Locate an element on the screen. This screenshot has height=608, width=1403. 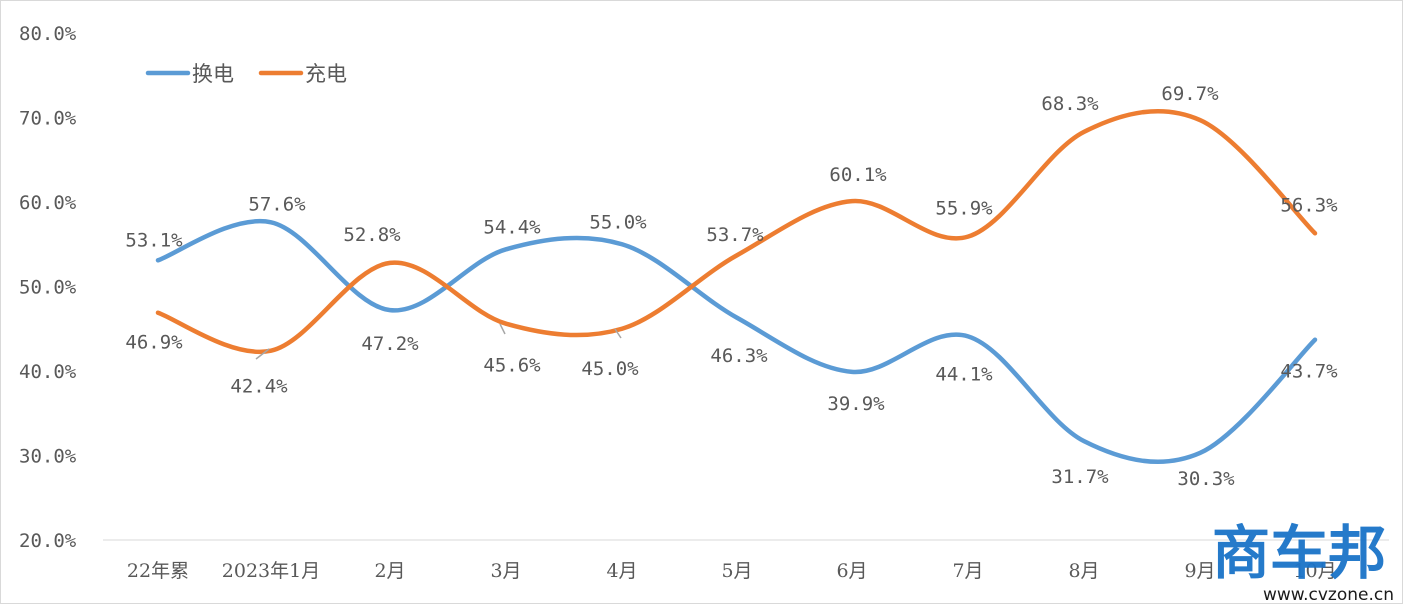
legend-label-huandian: 换电 is located at coordinates (213, 74).